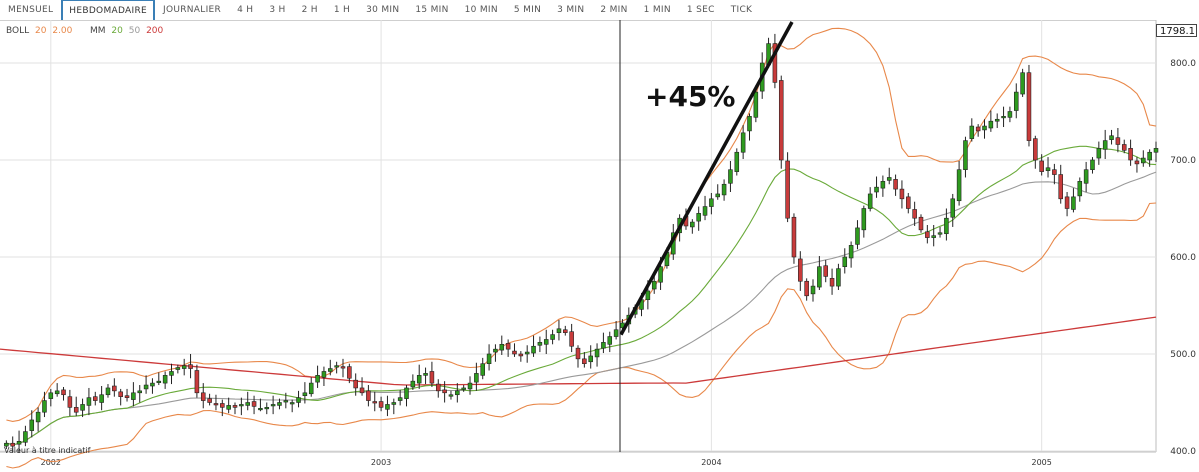  I want to click on tab-1-h: 1 H, so click(342, 10).